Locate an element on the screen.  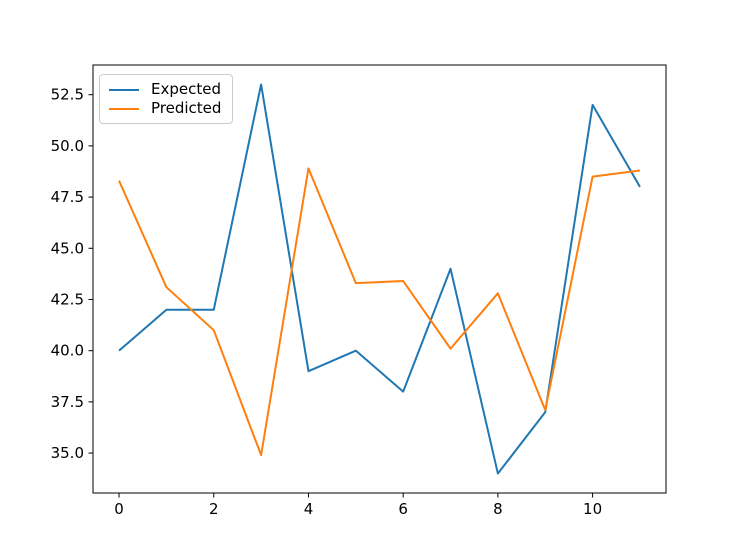
x-tick-label: 8 is located at coordinates (498, 509).